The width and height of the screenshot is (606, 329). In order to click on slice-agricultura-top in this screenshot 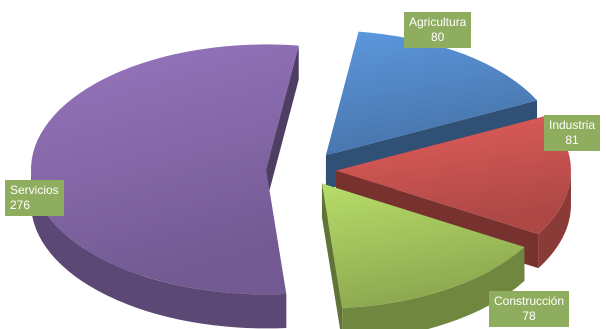, I will do `click(431, 93)`.